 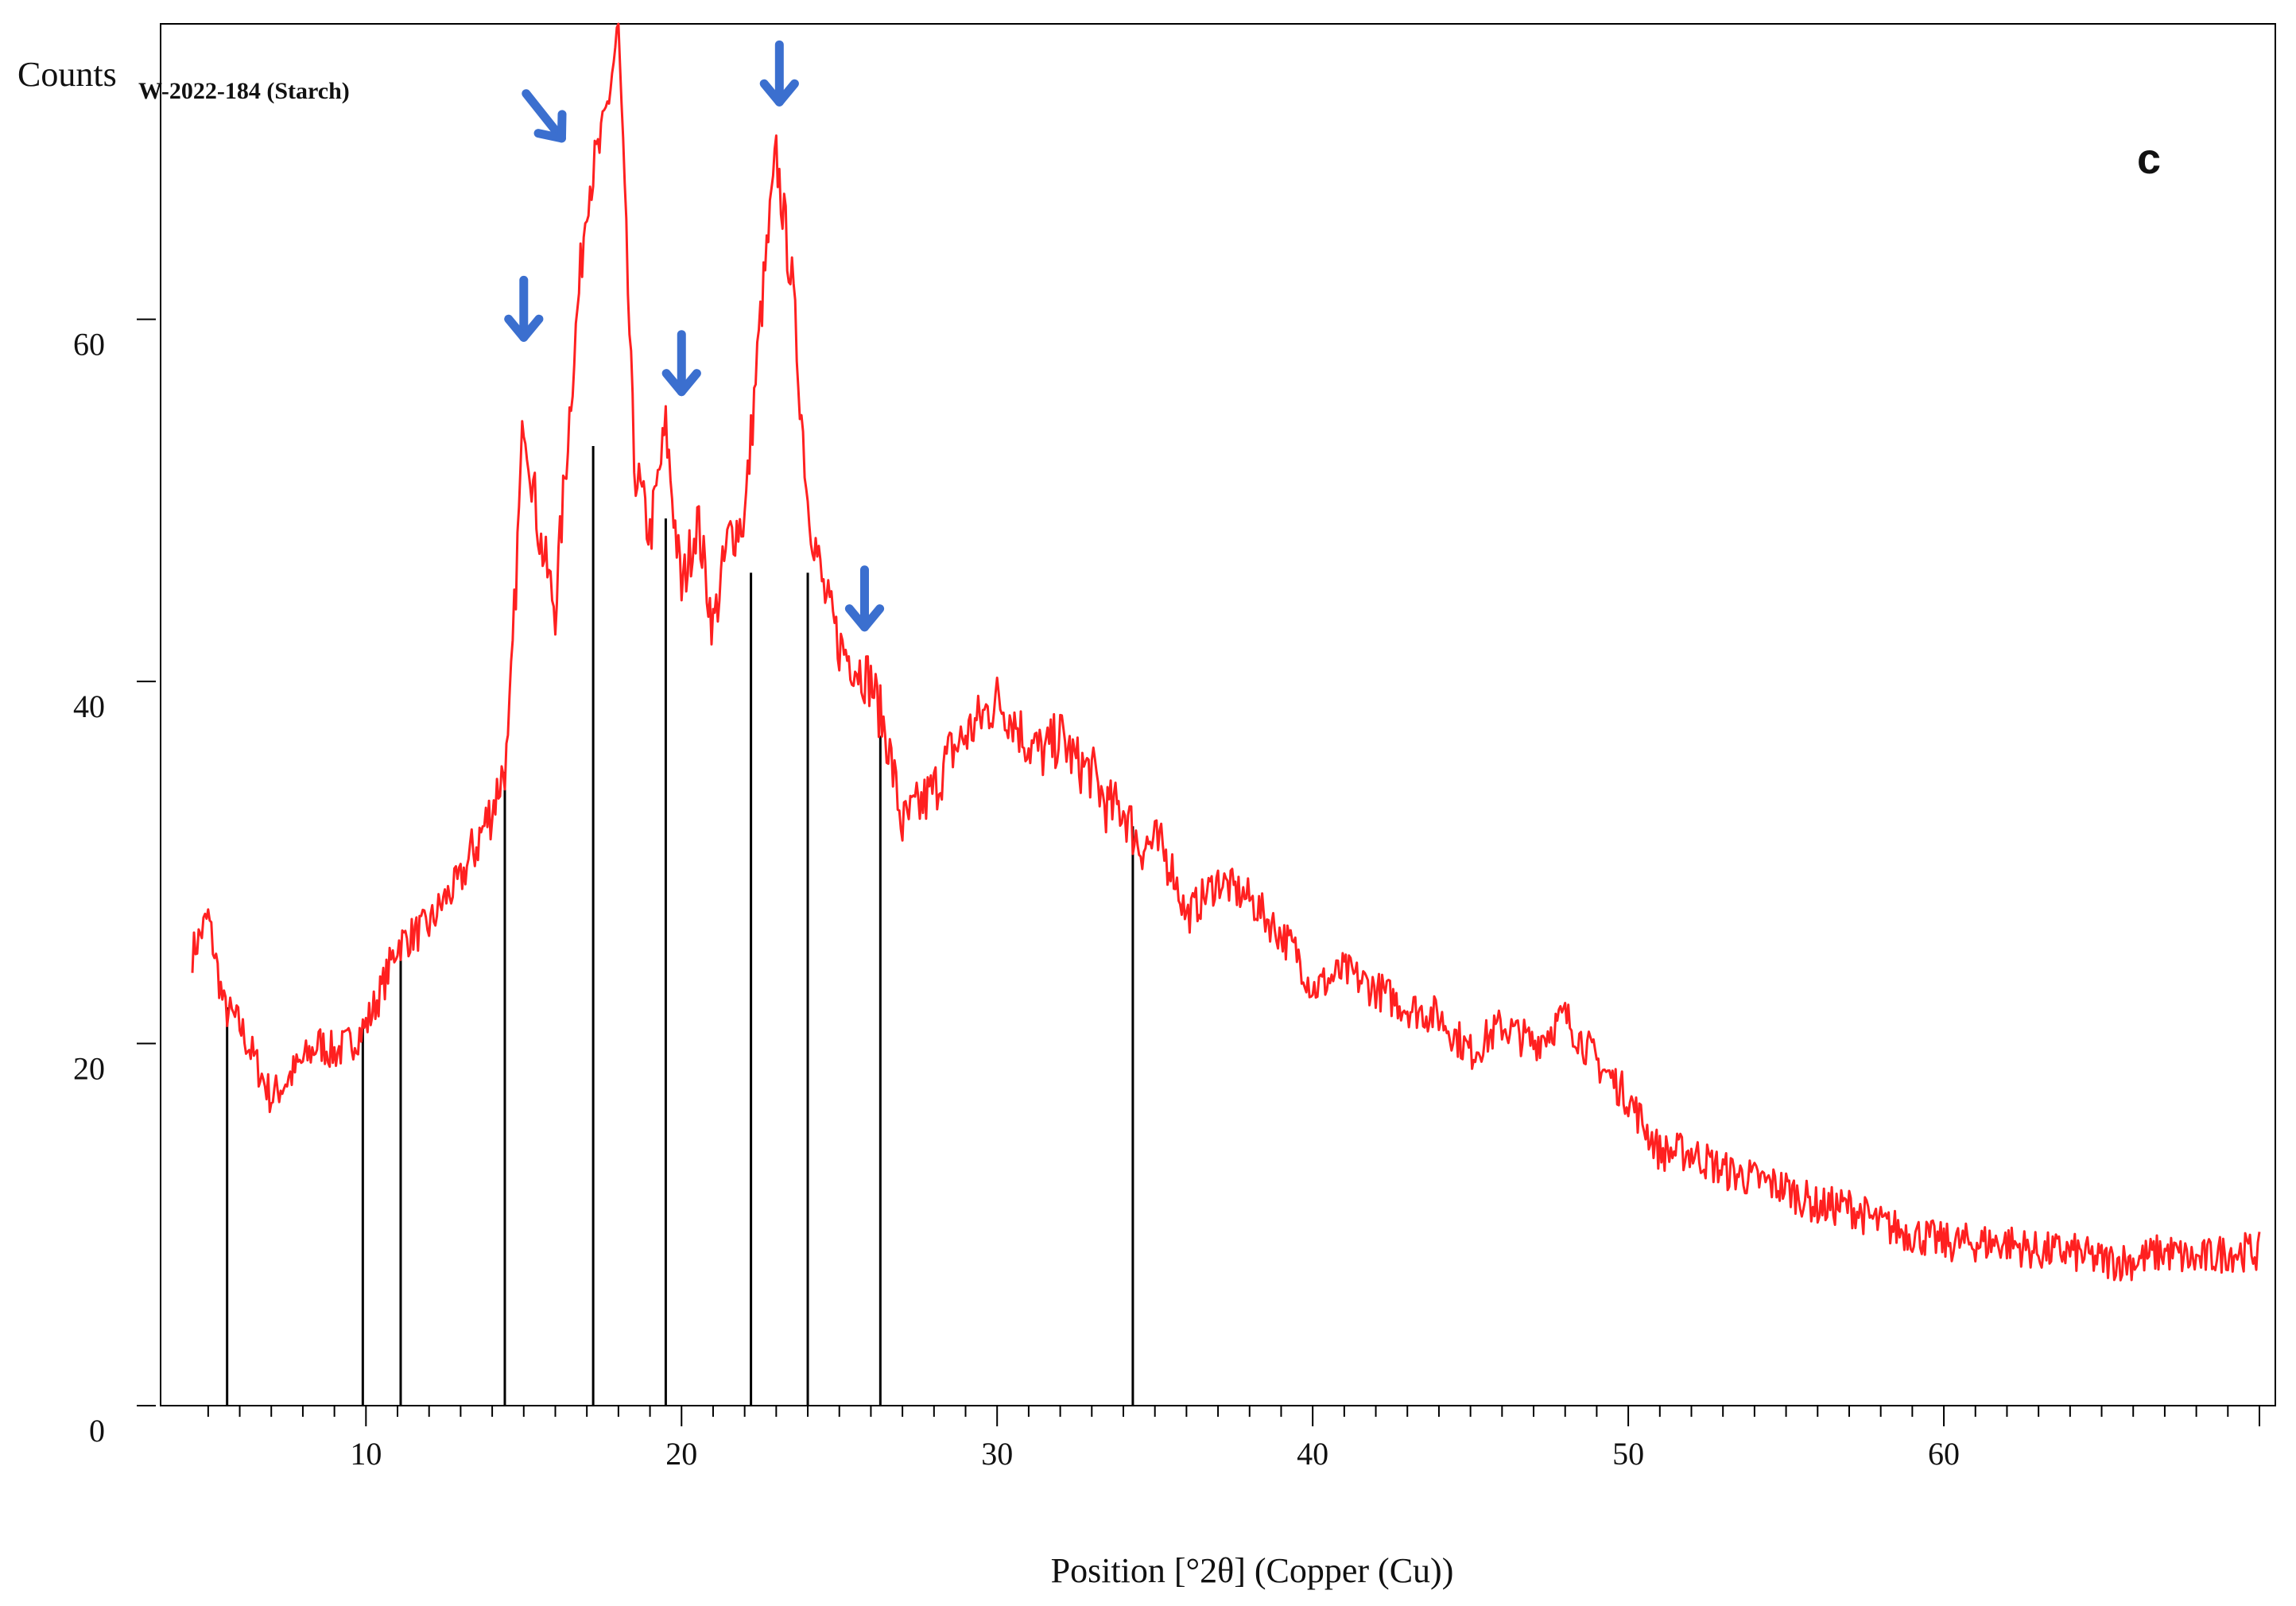 What do you see at coordinates (366, 1454) in the screenshot?
I see `x-tick-label: 10` at bounding box center [366, 1454].